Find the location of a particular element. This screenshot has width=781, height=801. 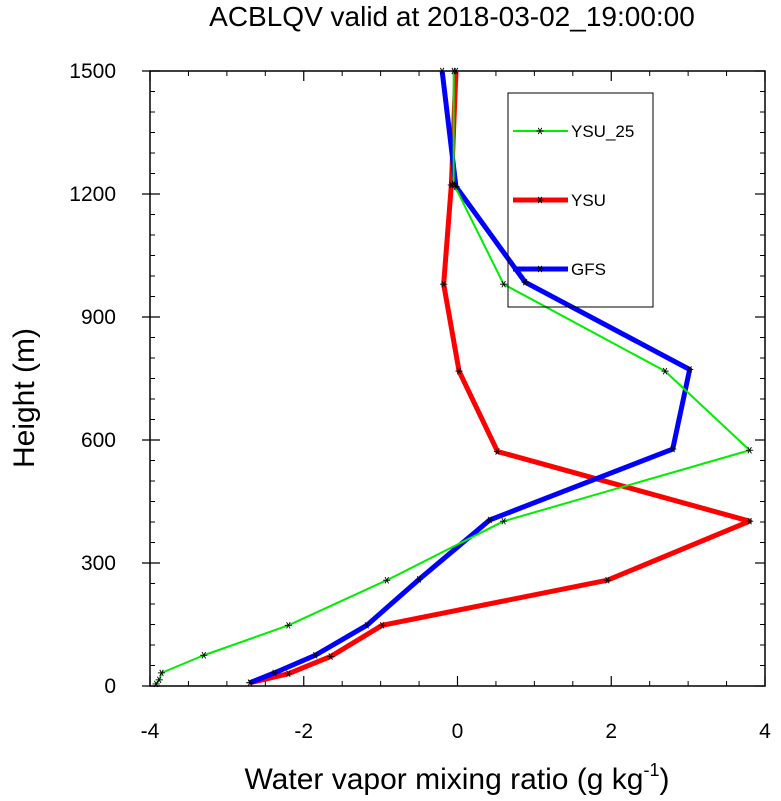

legend-label-ysu-25: YSU_25 is located at coordinates (602, 131).